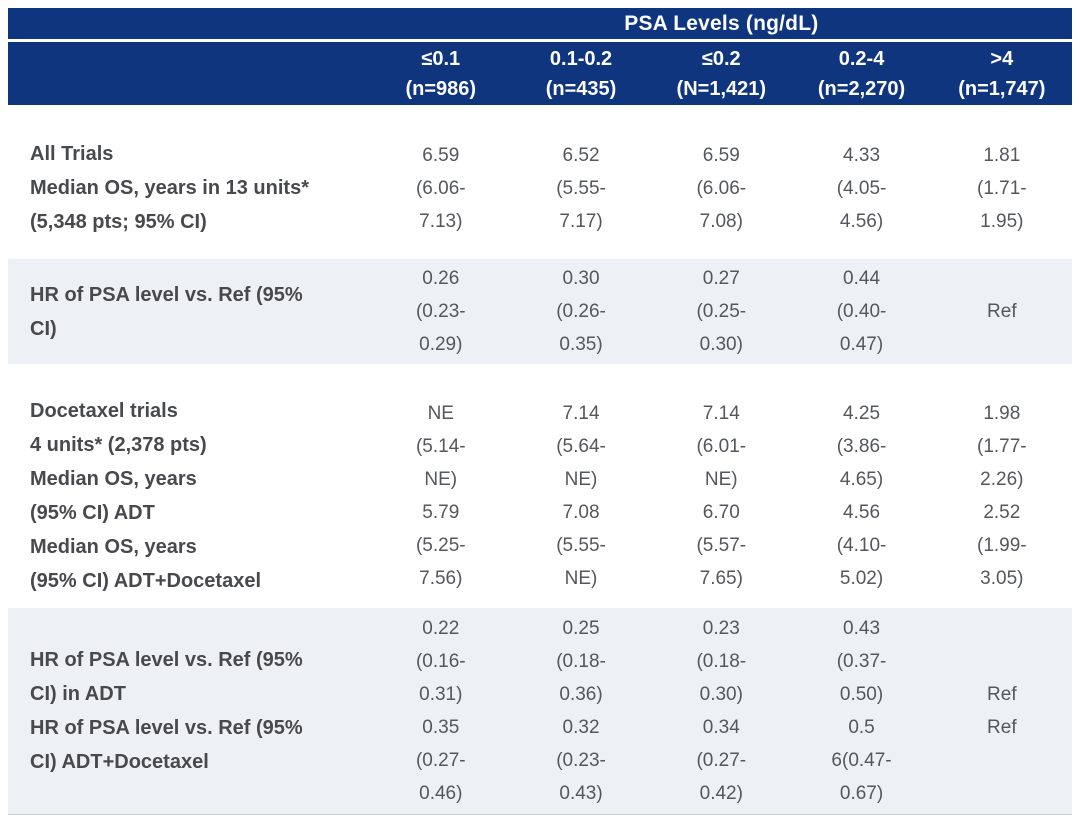 The height and width of the screenshot is (827, 1080). I want to click on data-cell: 7.14 (6.01- NE) 6.70 (5.57- 7.65), so click(721, 486).